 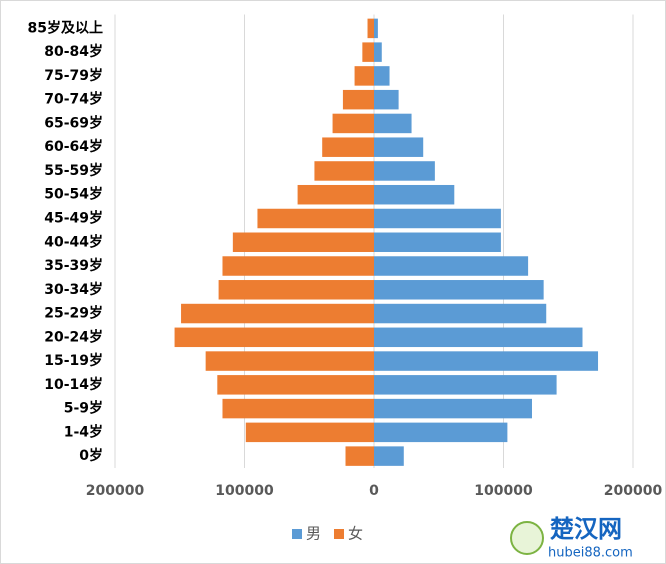 I want to click on y-tick-label: 60-64岁, so click(x=73, y=146).